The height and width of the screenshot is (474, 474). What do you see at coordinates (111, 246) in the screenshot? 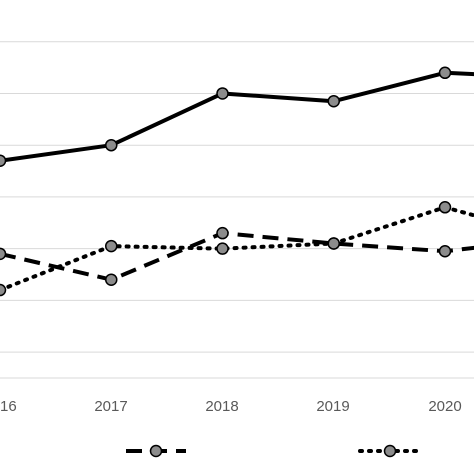
I see `data-point-dotted-2017` at bounding box center [111, 246].